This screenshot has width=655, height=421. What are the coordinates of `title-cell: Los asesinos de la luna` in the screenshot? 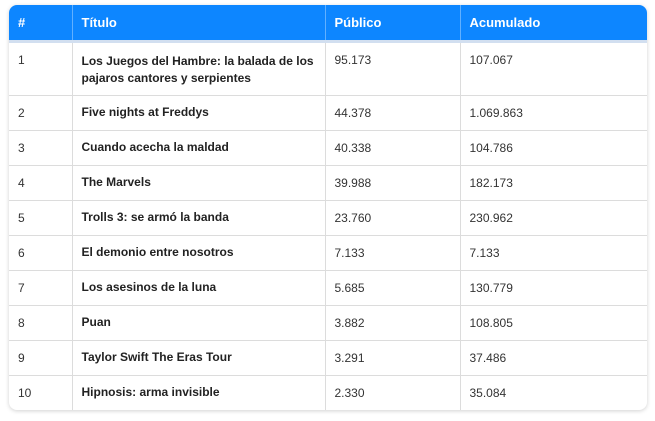 It's located at (199, 287).